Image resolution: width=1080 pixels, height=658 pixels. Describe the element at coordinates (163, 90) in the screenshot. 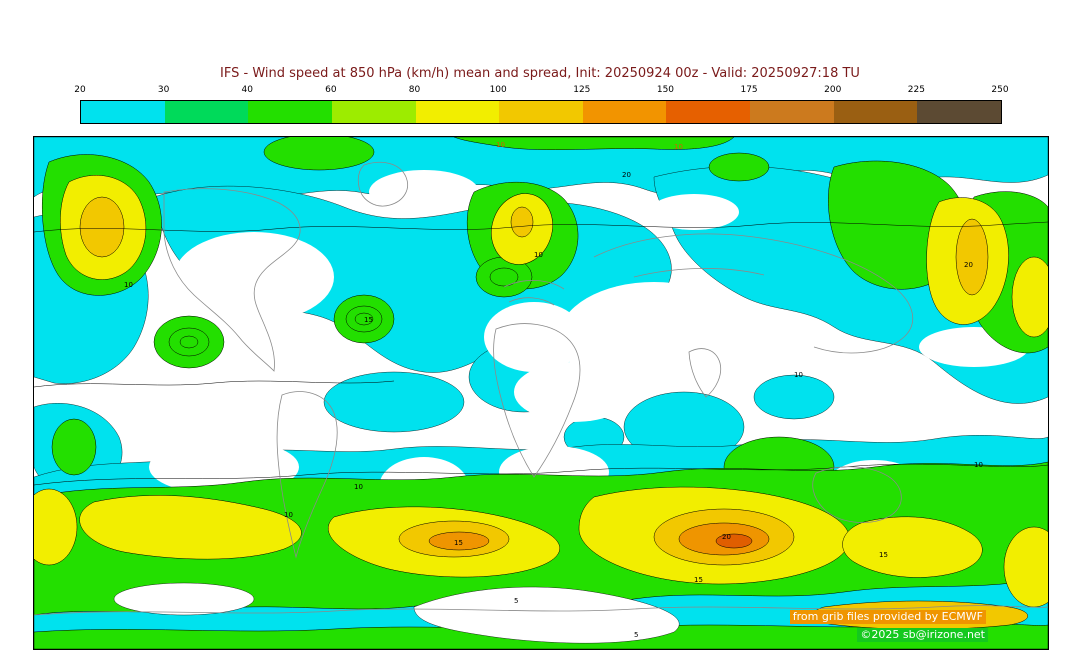

I see `colorbar-tick-label: 30` at that location.